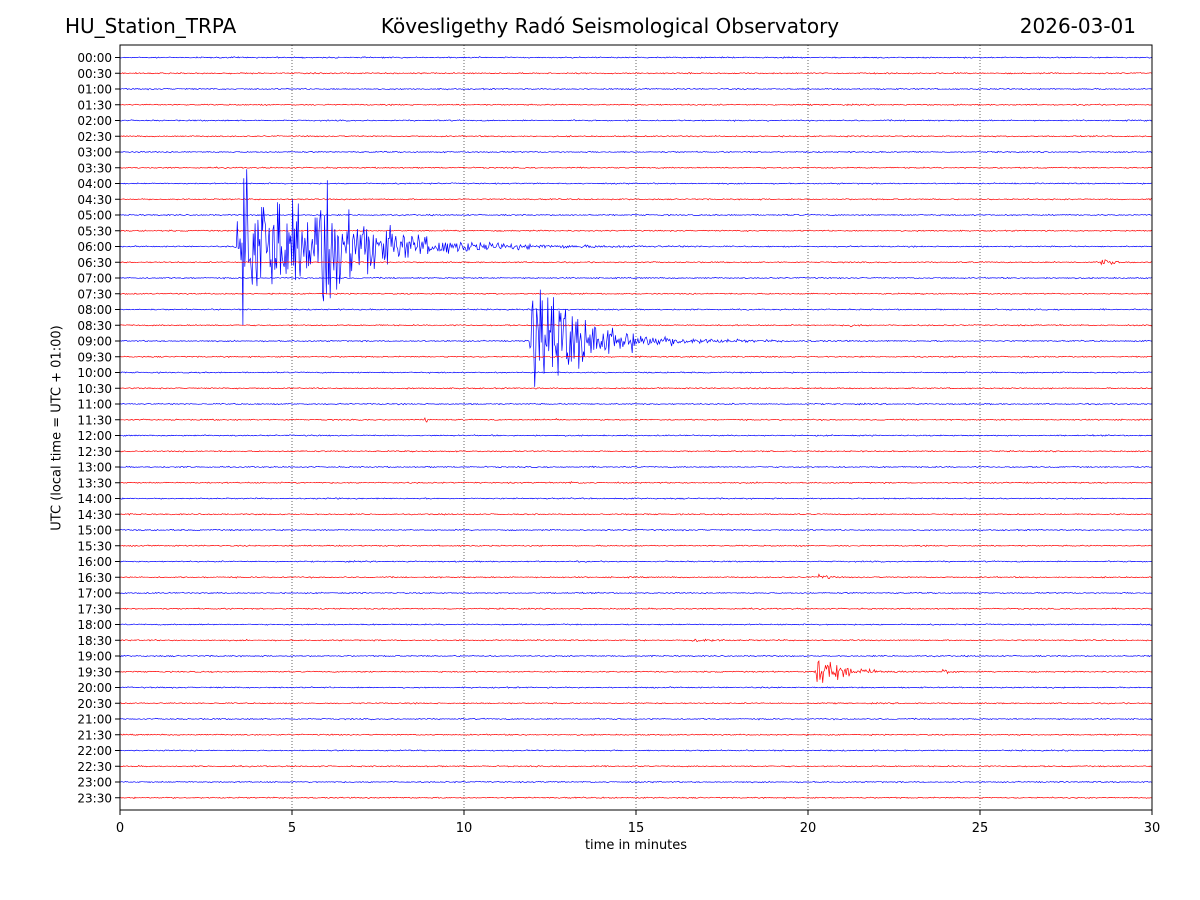 The height and width of the screenshot is (900, 1200). I want to click on y-tick-label: 02:00, so click(94, 121).